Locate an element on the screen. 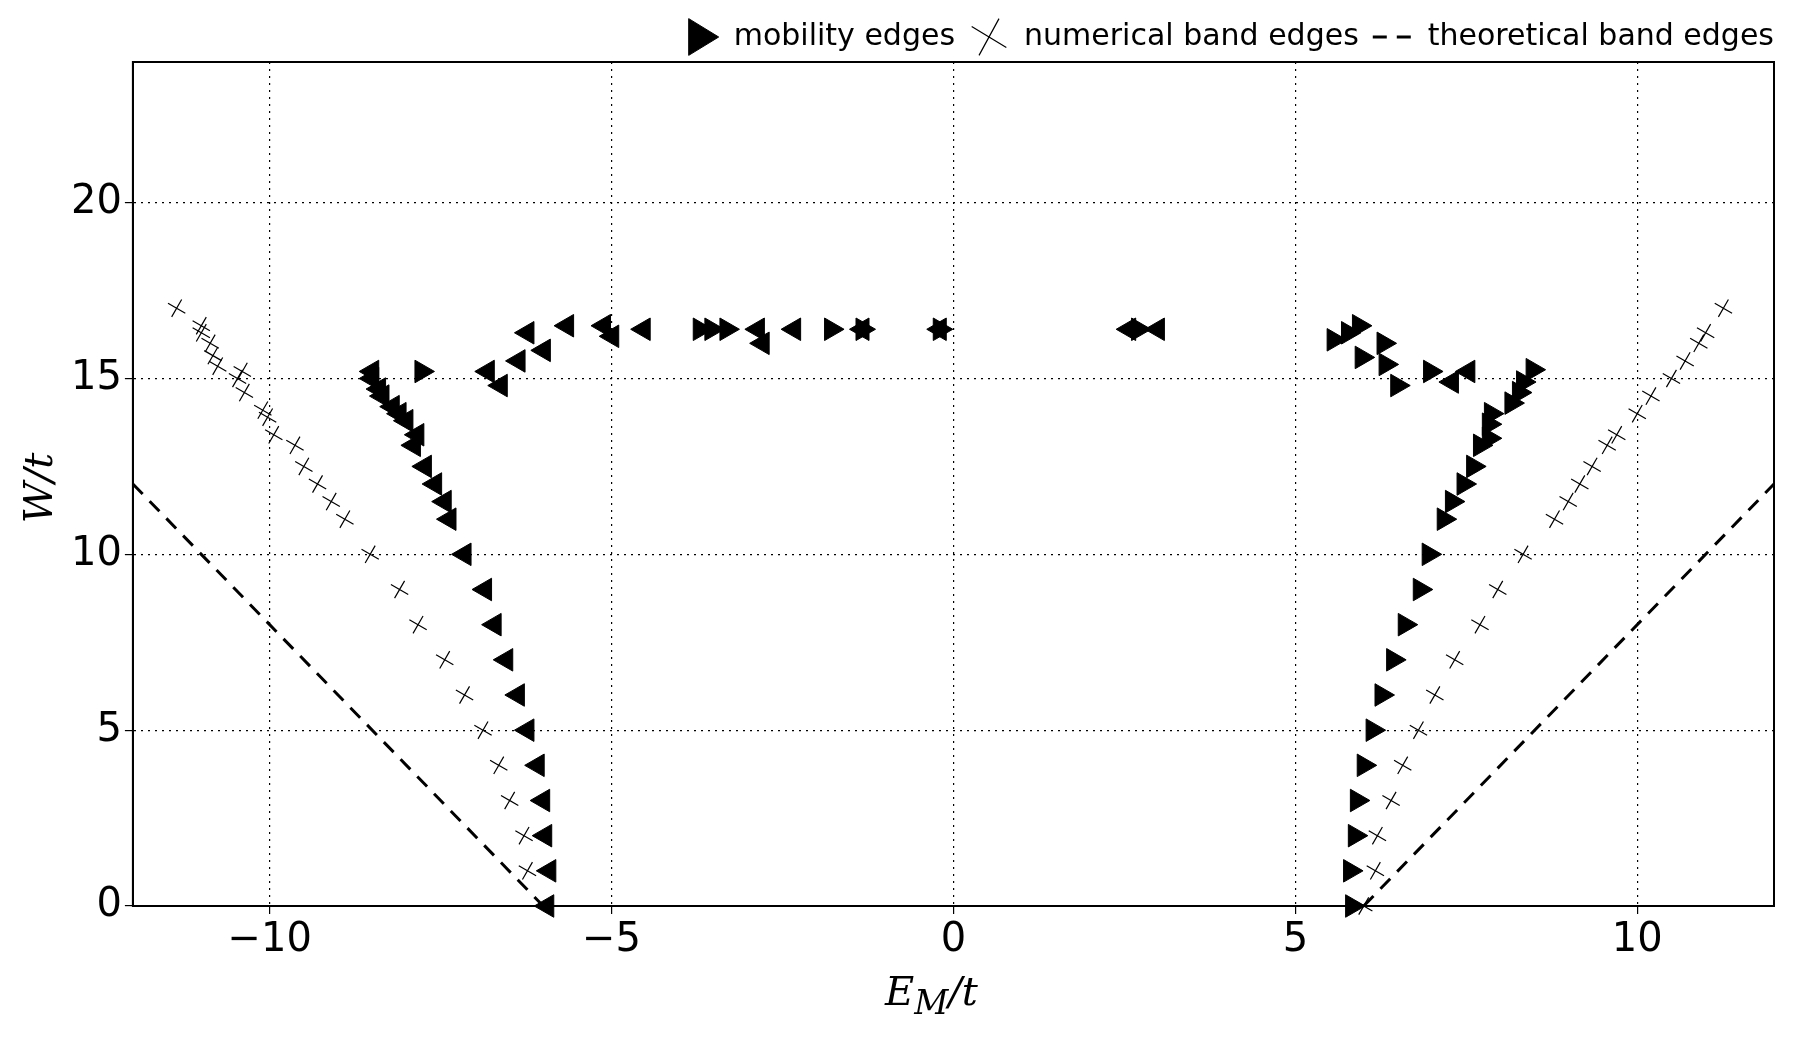 Image resolution: width=1803 pixels, height=1063 pixels. x-axis-title: E$_{M}$/t is located at coordinates (931, 995).